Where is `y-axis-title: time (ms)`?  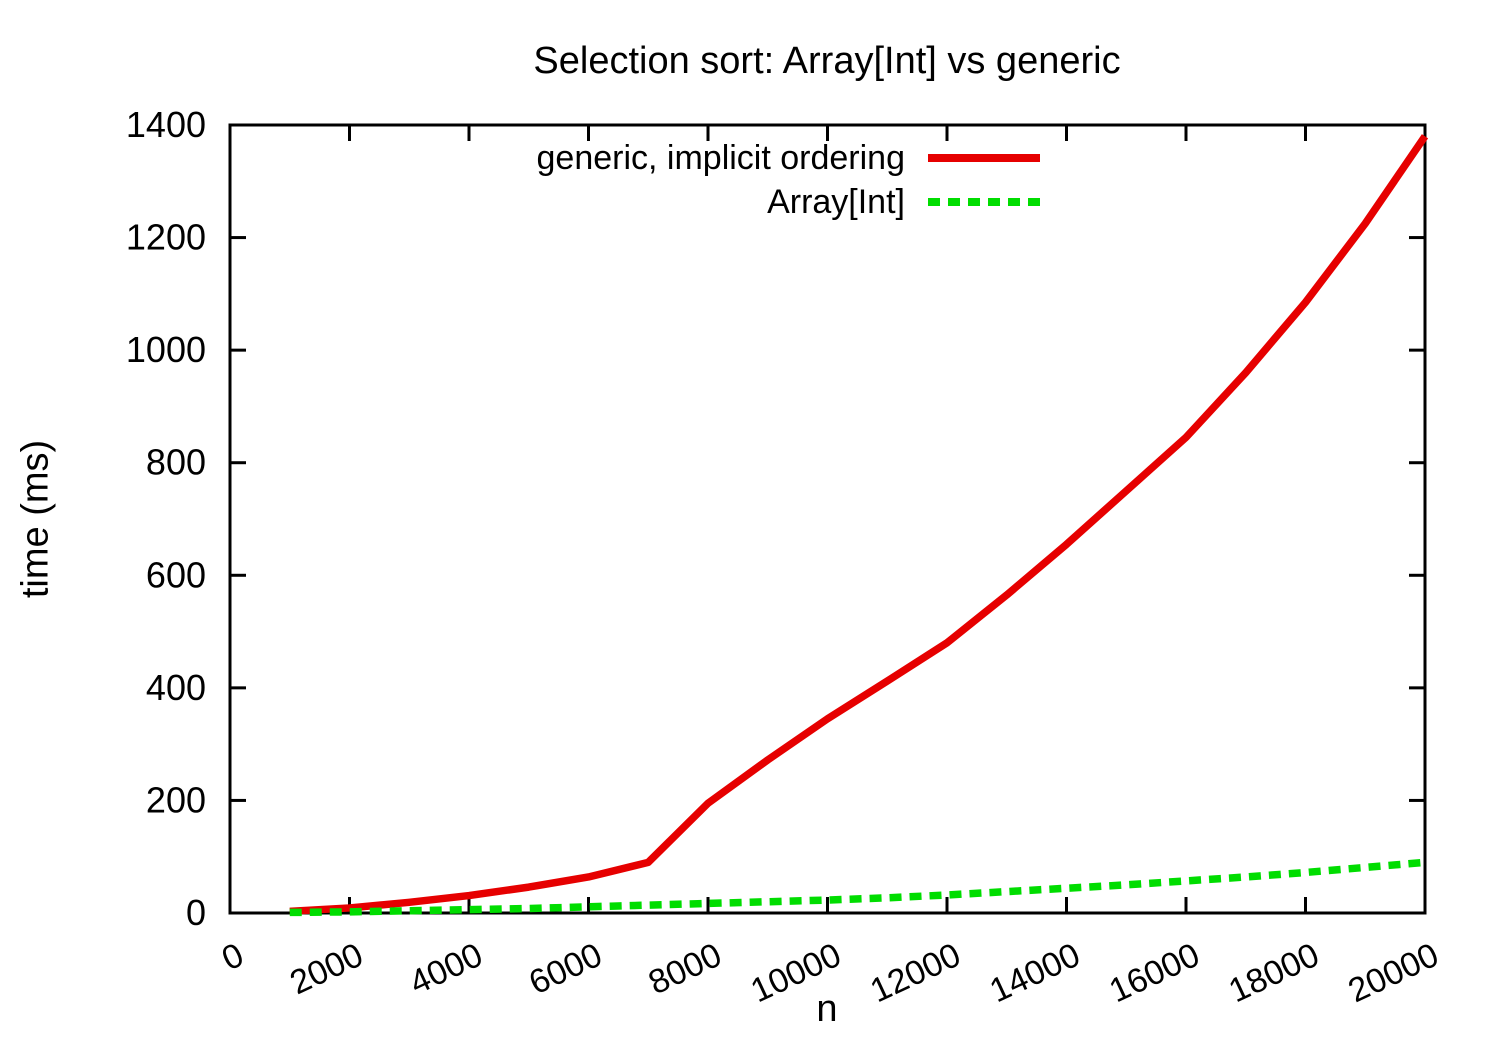
y-axis-title: time (ms) is located at coordinates (35, 519).